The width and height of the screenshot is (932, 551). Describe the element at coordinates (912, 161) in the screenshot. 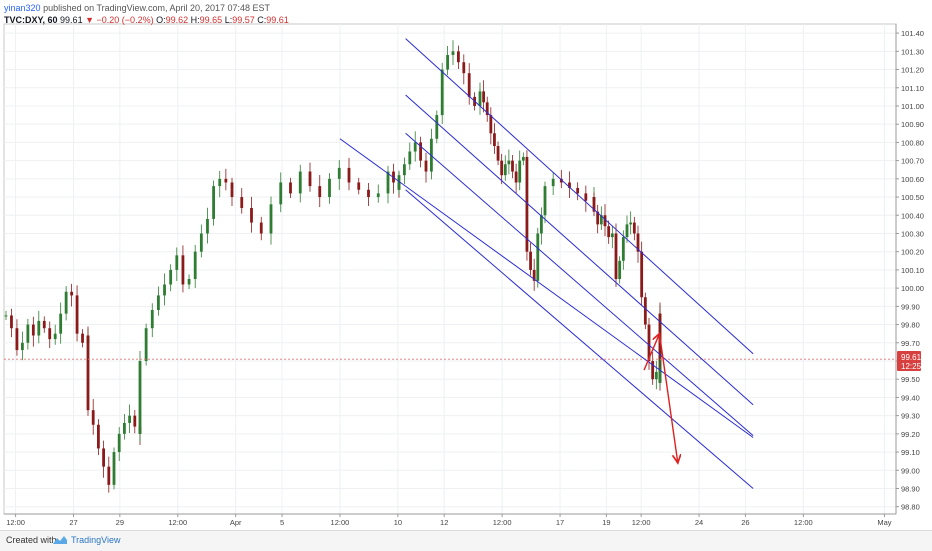

I see `price-tick-label: 100.70` at that location.